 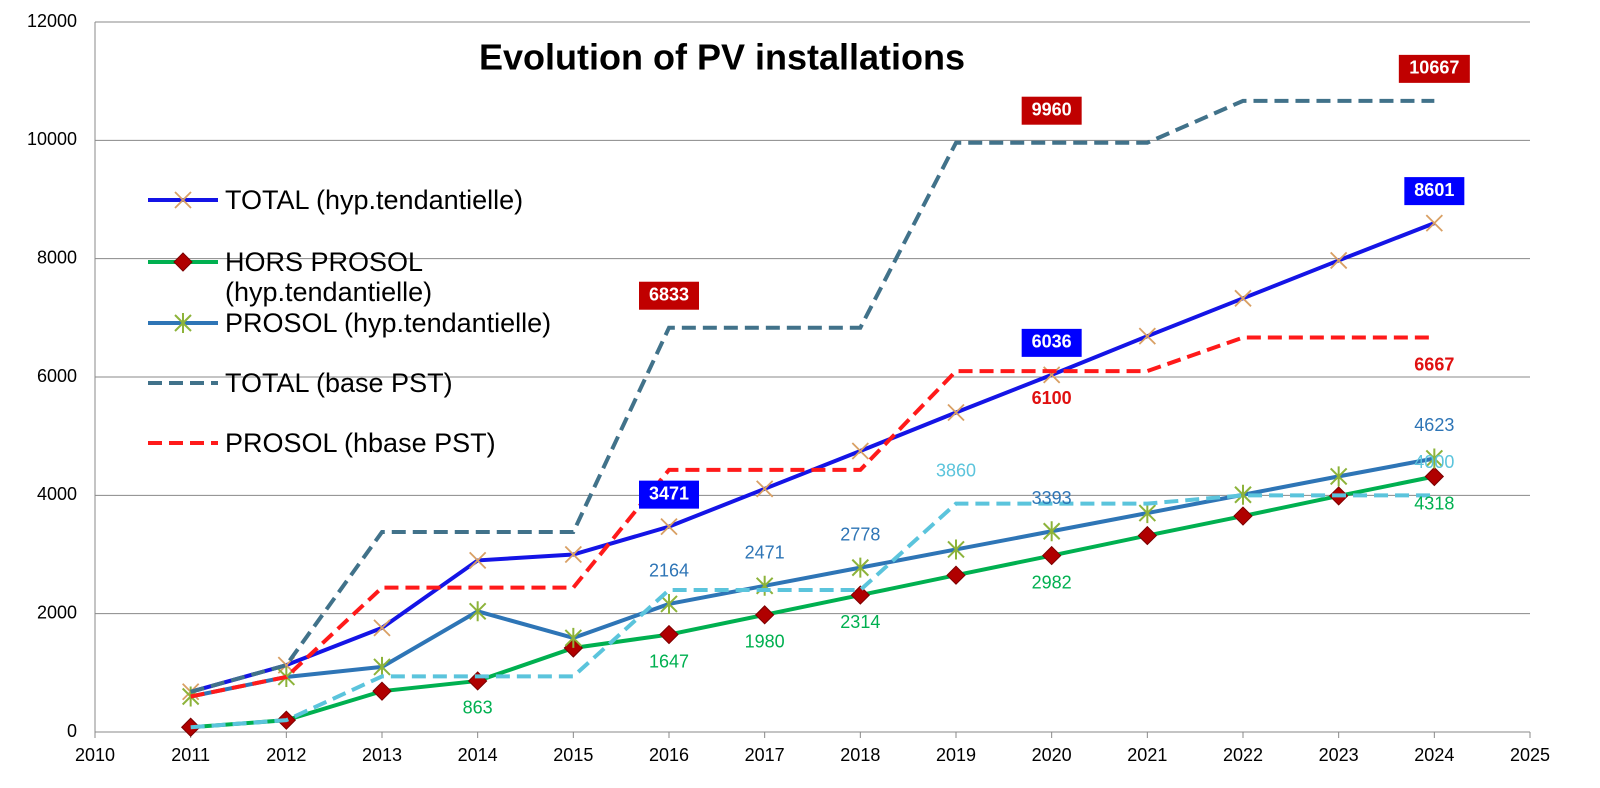 What do you see at coordinates (1052, 755) in the screenshot?
I see `x-tick-label: 2020` at bounding box center [1052, 755].